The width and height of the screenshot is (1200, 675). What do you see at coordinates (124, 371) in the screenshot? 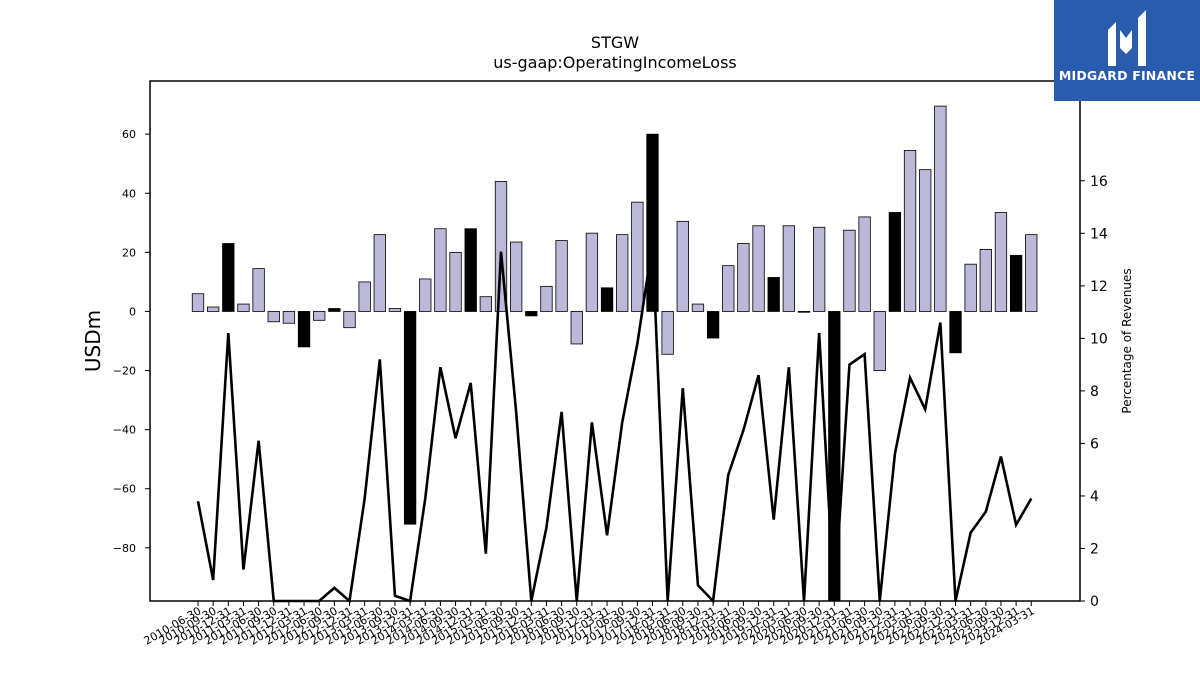
I see `y-tick-label: −20` at bounding box center [124, 371].